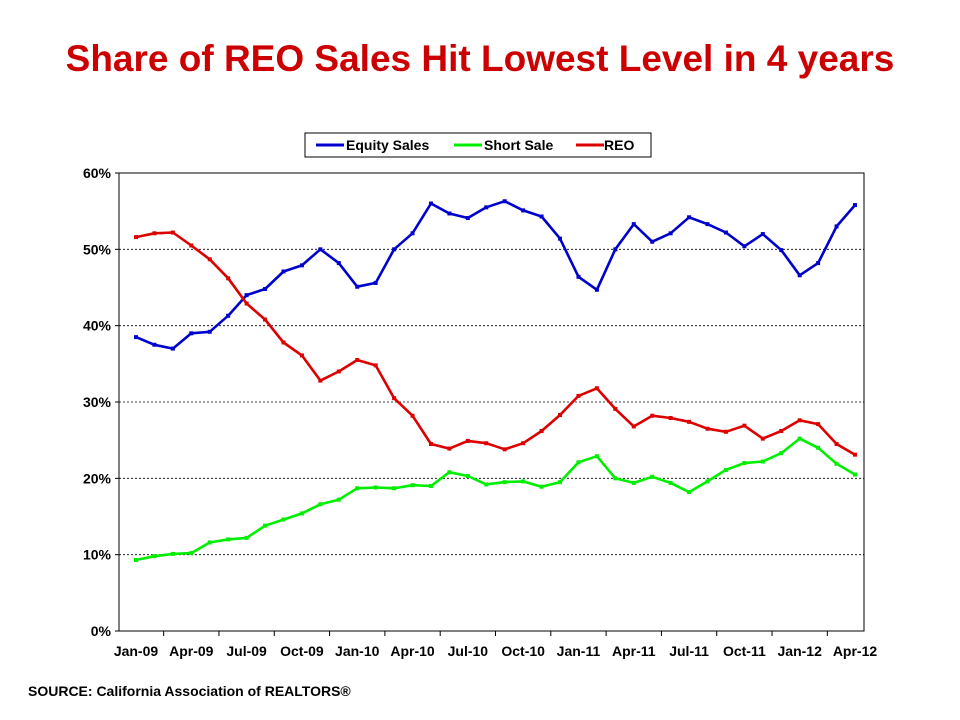 This screenshot has height=720, width=960. Describe the element at coordinates (97, 555) in the screenshot. I see `y-tick-label: 10%` at that location.